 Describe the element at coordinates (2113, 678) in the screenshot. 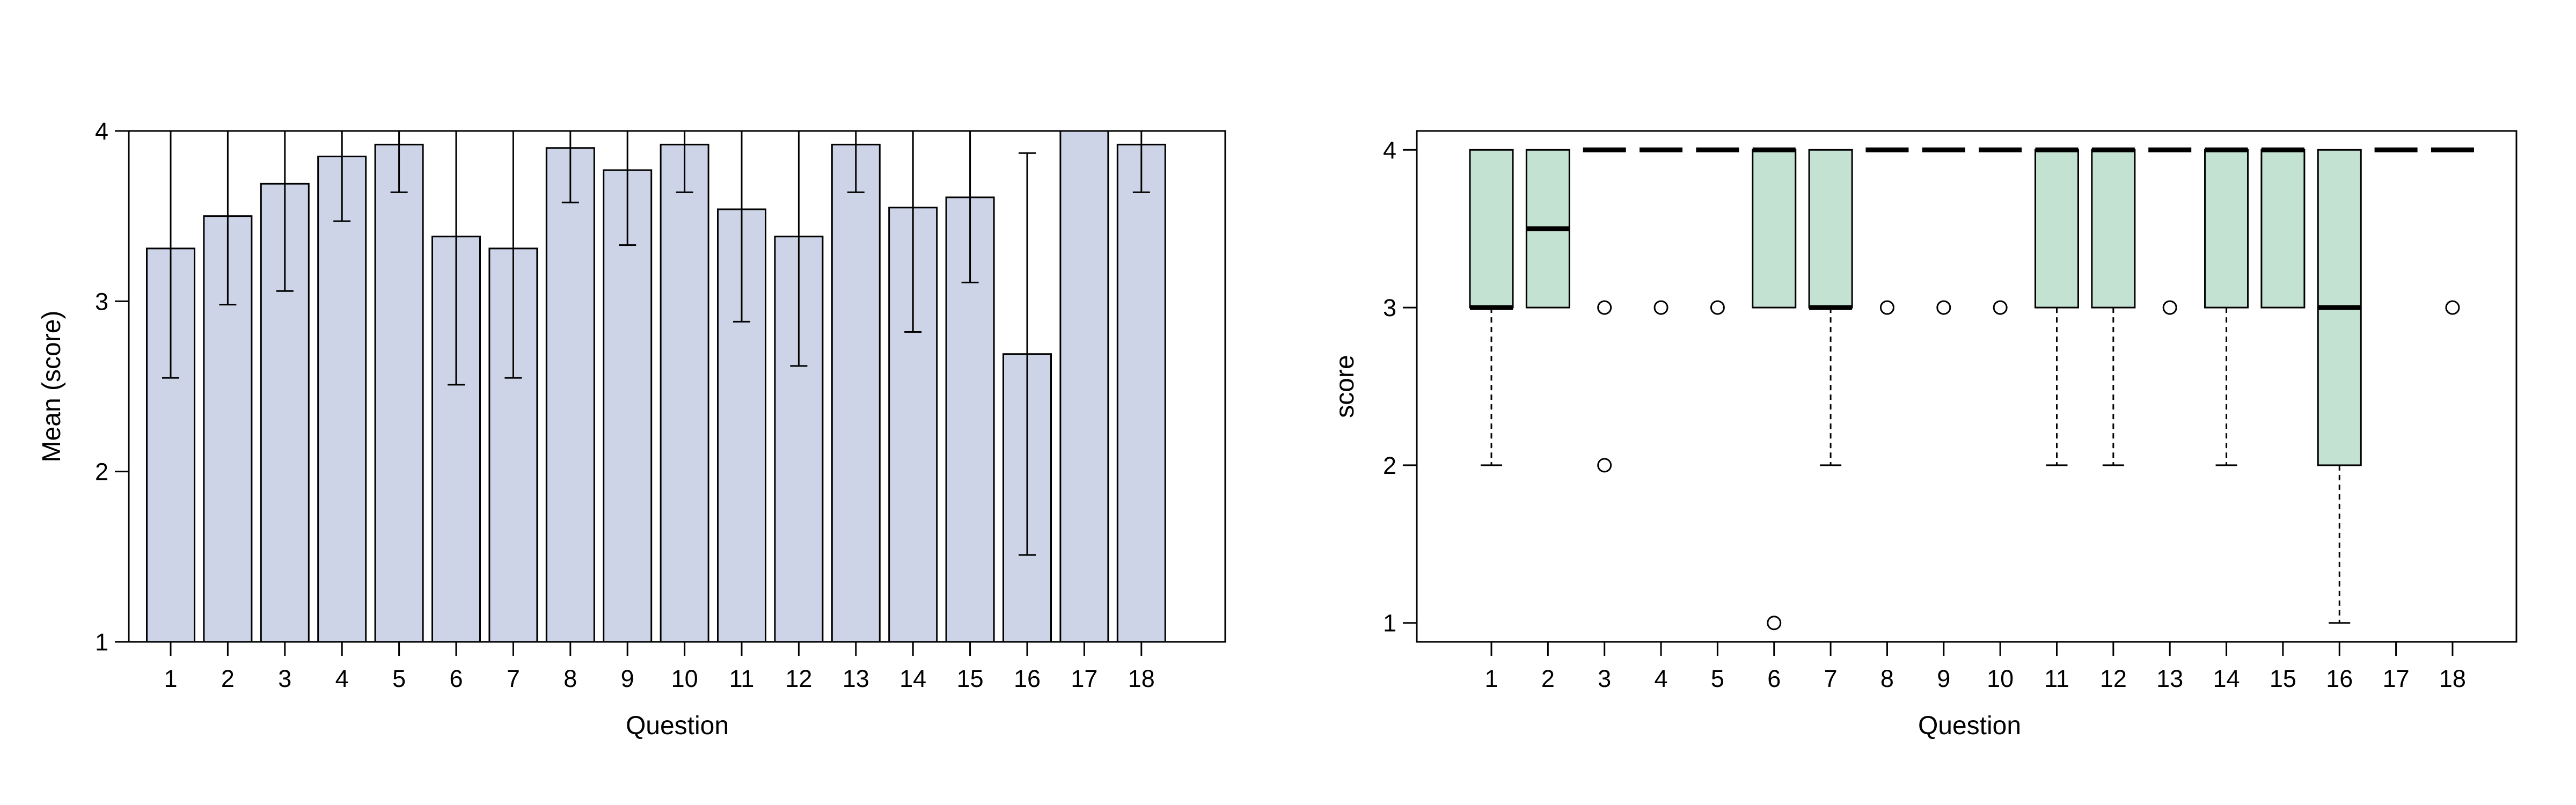

I see `box-plot-x-tick-label: 12` at that location.